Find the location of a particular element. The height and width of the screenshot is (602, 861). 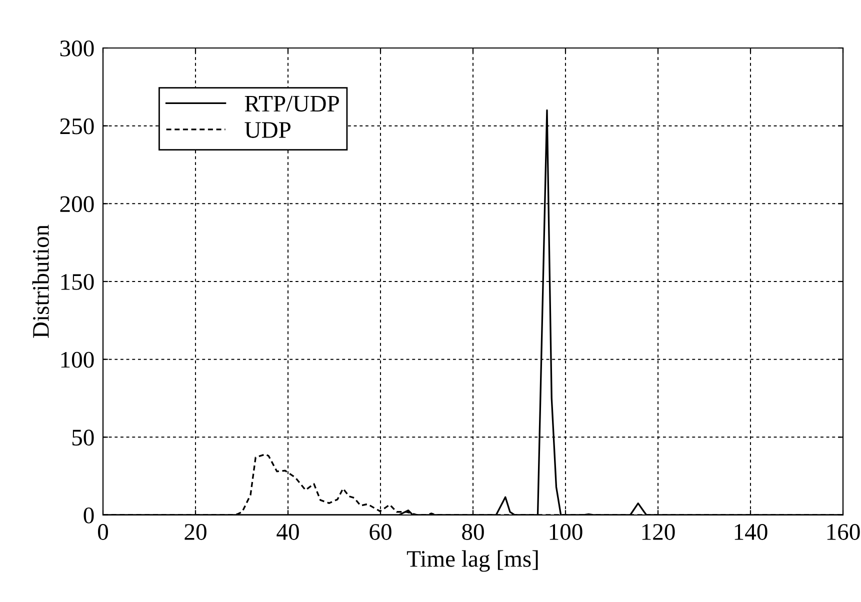

y-tick-label: 300 is located at coordinates (77, 48).